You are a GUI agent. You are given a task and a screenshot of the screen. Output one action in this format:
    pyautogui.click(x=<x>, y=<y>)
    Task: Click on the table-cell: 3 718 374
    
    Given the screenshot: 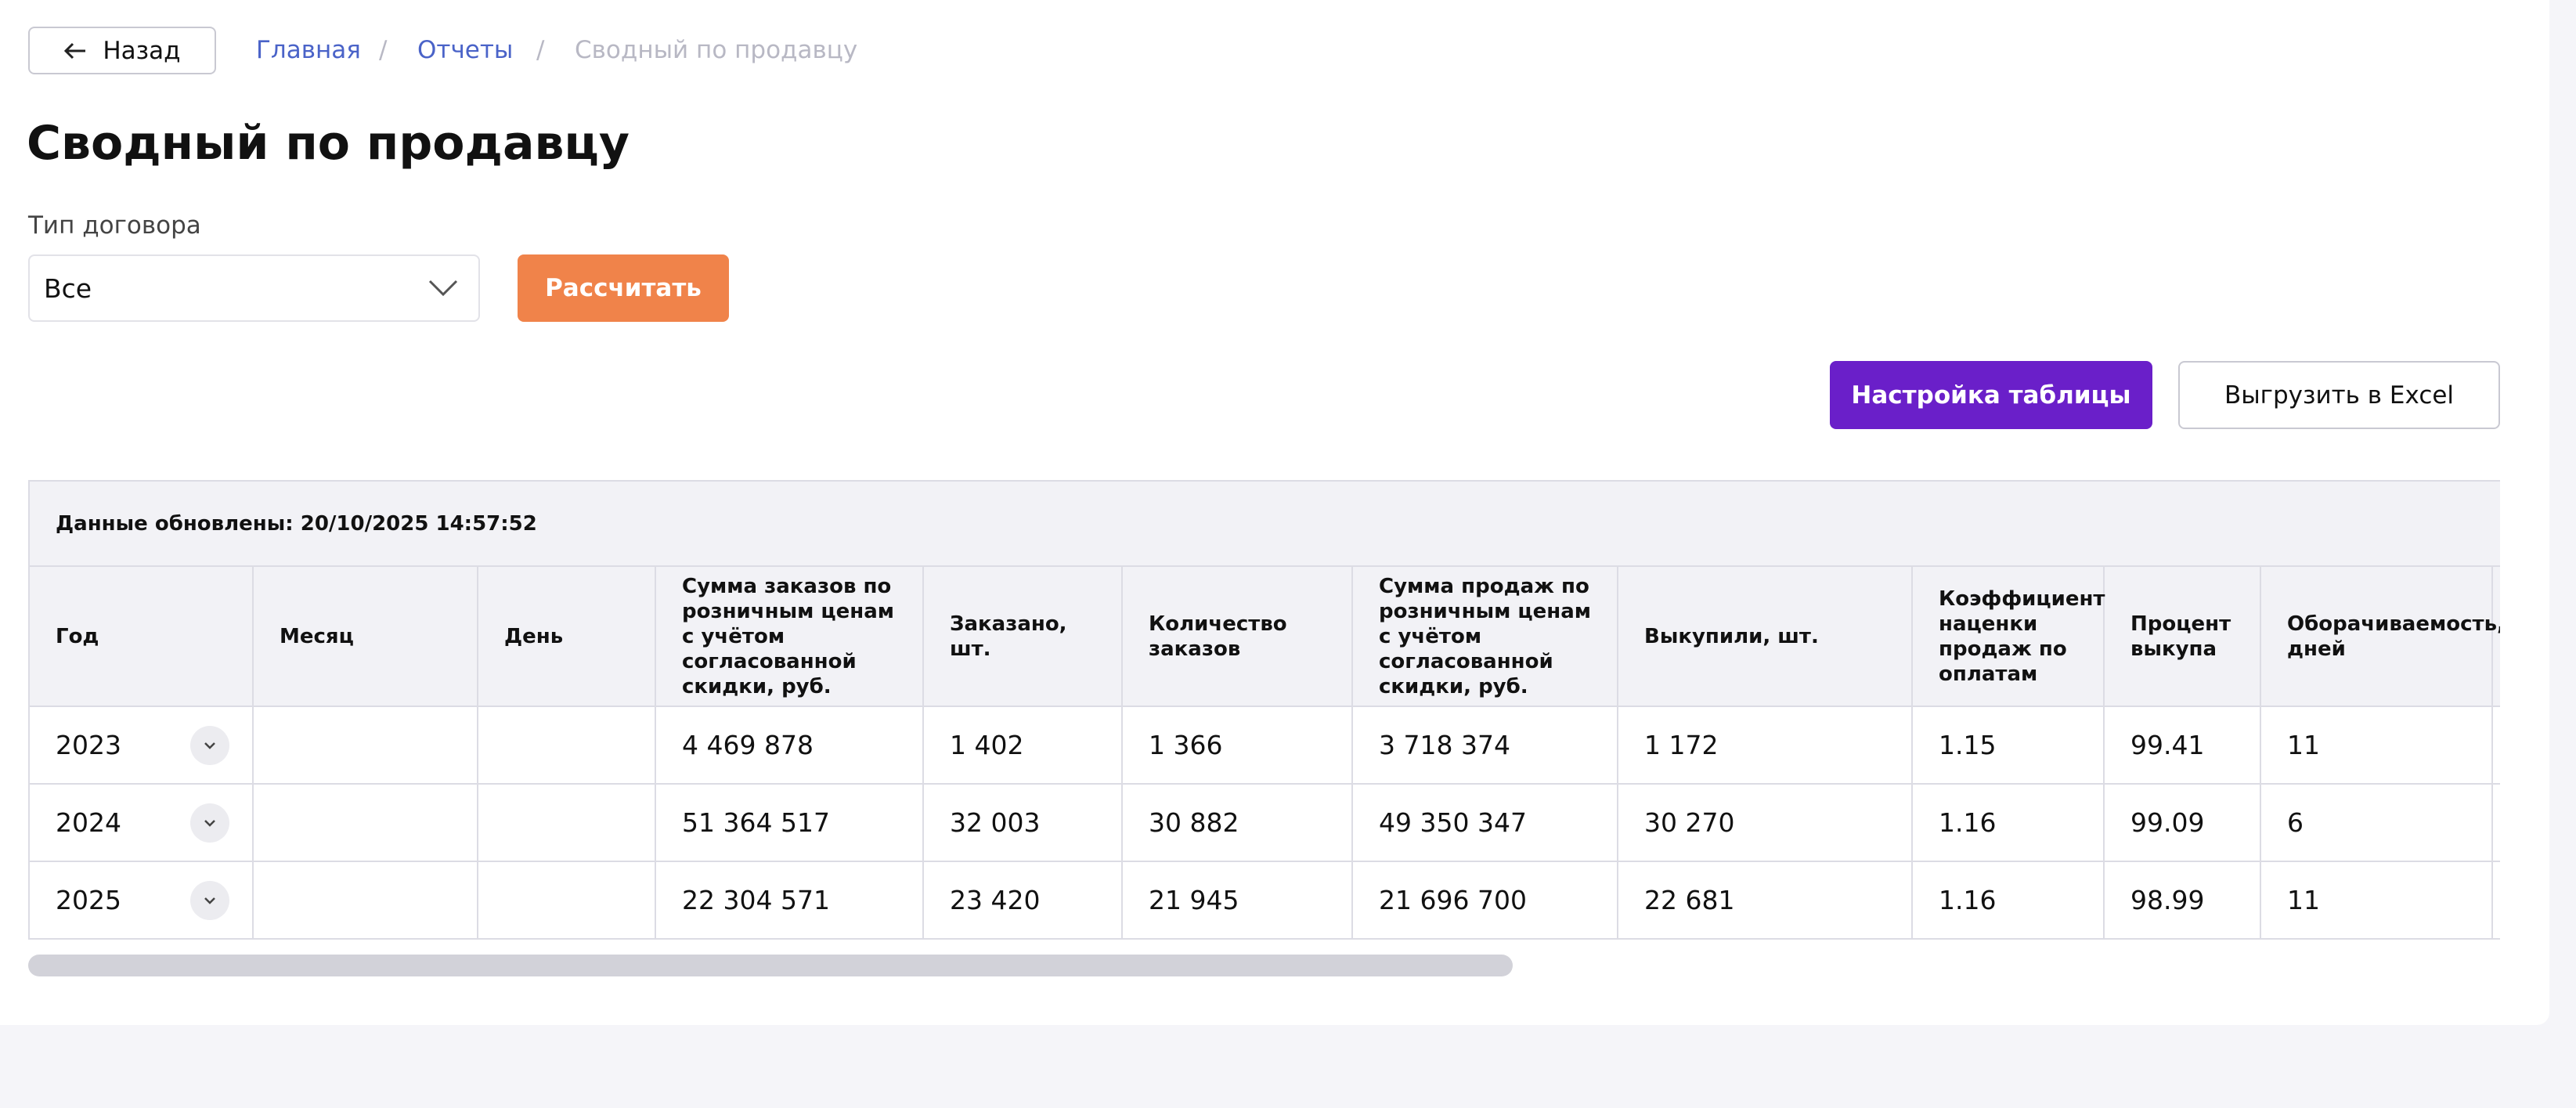 What is the action you would take?
    pyautogui.click(x=1485, y=745)
    